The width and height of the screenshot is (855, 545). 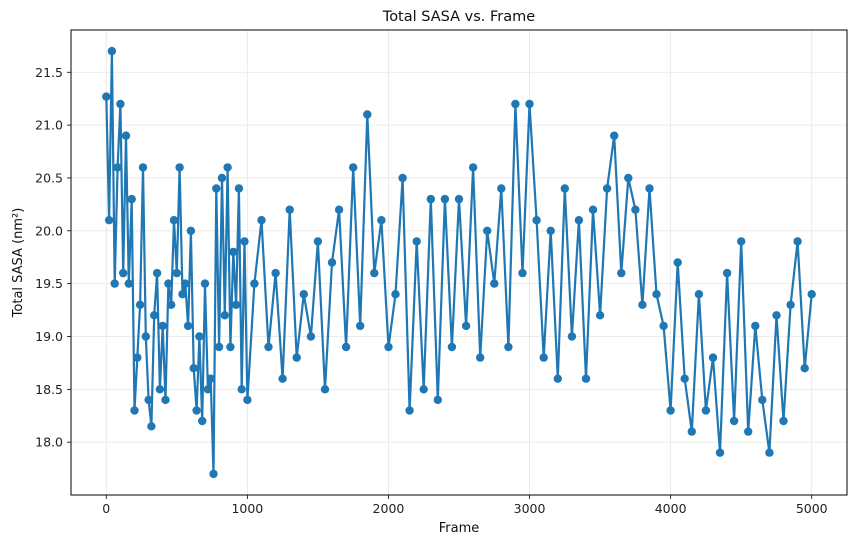 What do you see at coordinates (18, 263) in the screenshot?
I see `y-axis-label: Total SASA (nm²)` at bounding box center [18, 263].